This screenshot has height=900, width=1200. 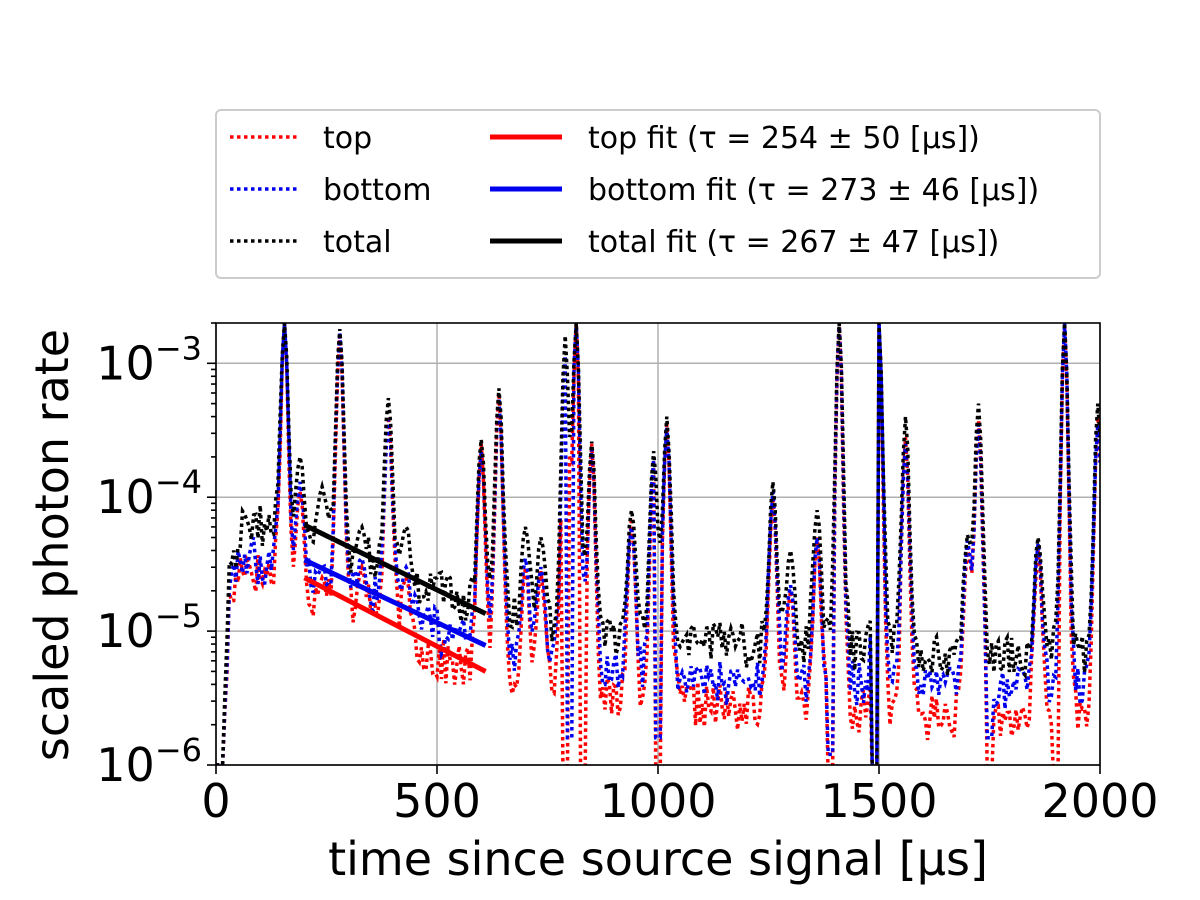 What do you see at coordinates (178, 750) in the screenshot?
I see `y-tick-exponent: −6` at bounding box center [178, 750].